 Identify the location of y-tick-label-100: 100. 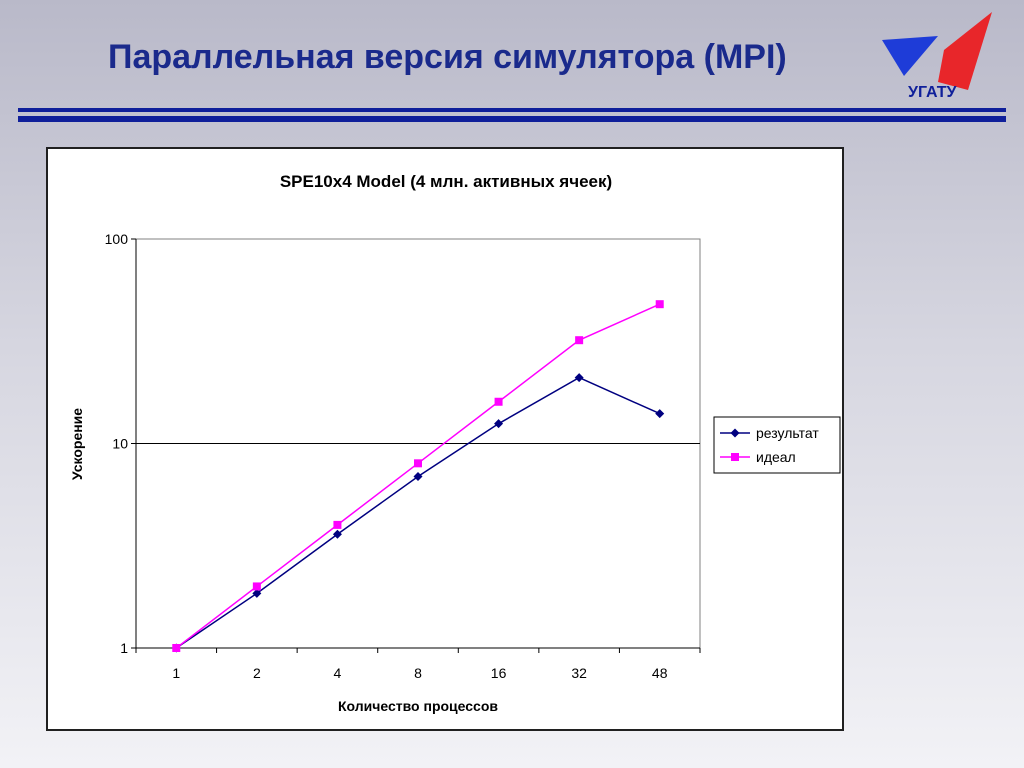
(117, 239).